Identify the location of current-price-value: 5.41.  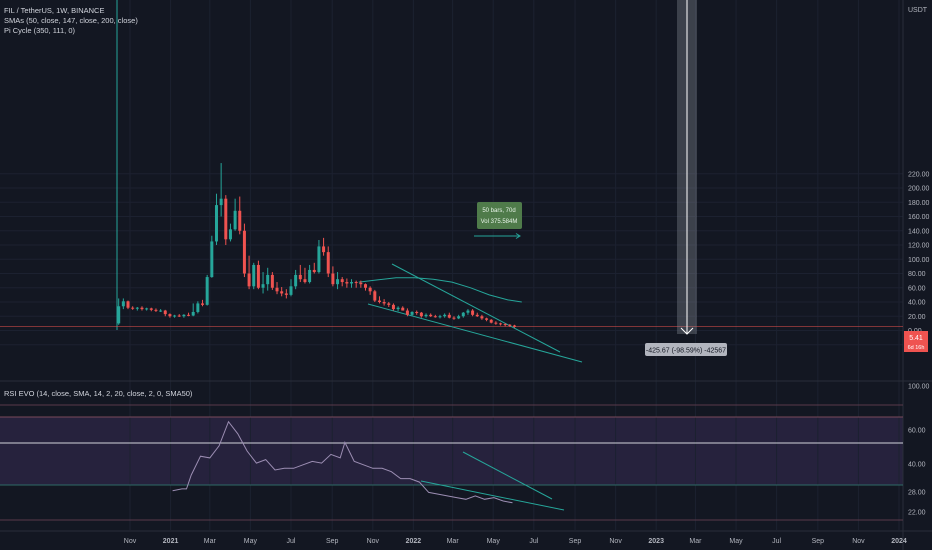
(916, 338).